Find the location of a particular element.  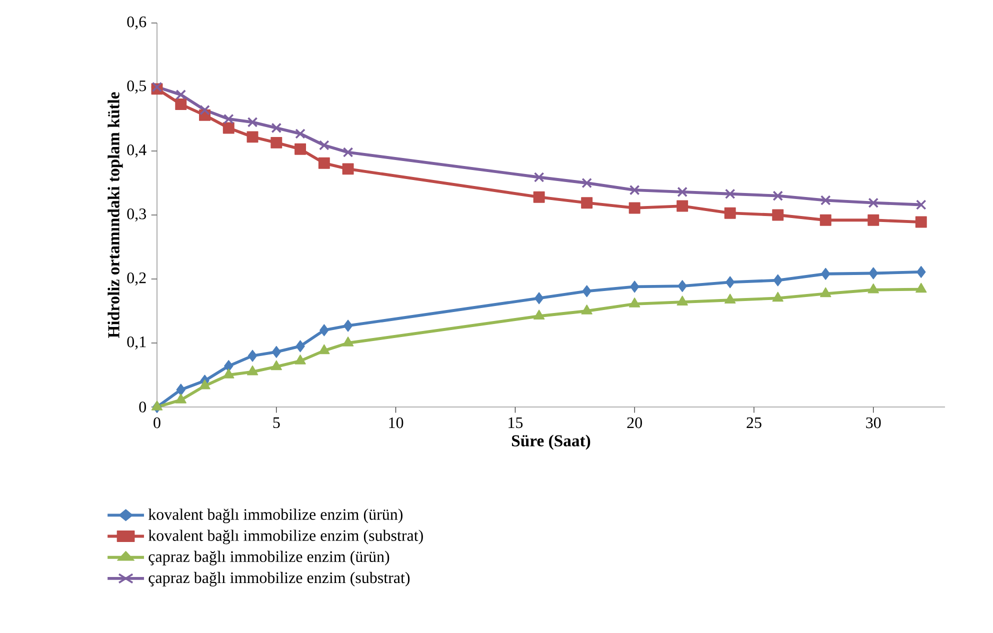

y-tick-label: 0 is located at coordinates (142, 407).